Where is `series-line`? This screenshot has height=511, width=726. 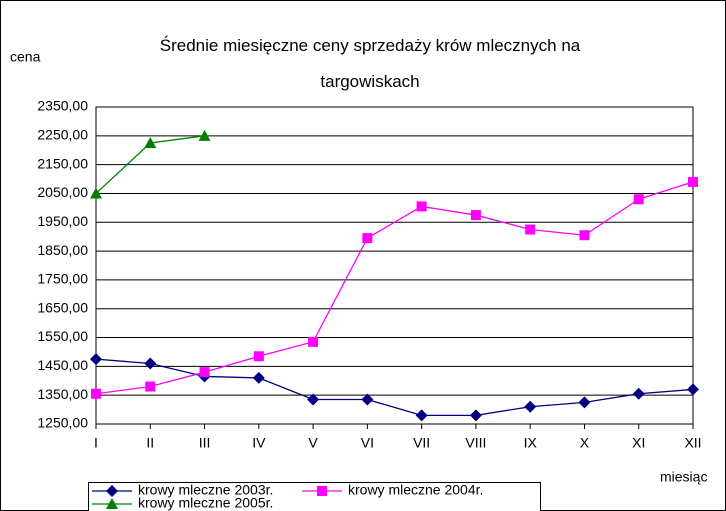
series-line is located at coordinates (394, 387).